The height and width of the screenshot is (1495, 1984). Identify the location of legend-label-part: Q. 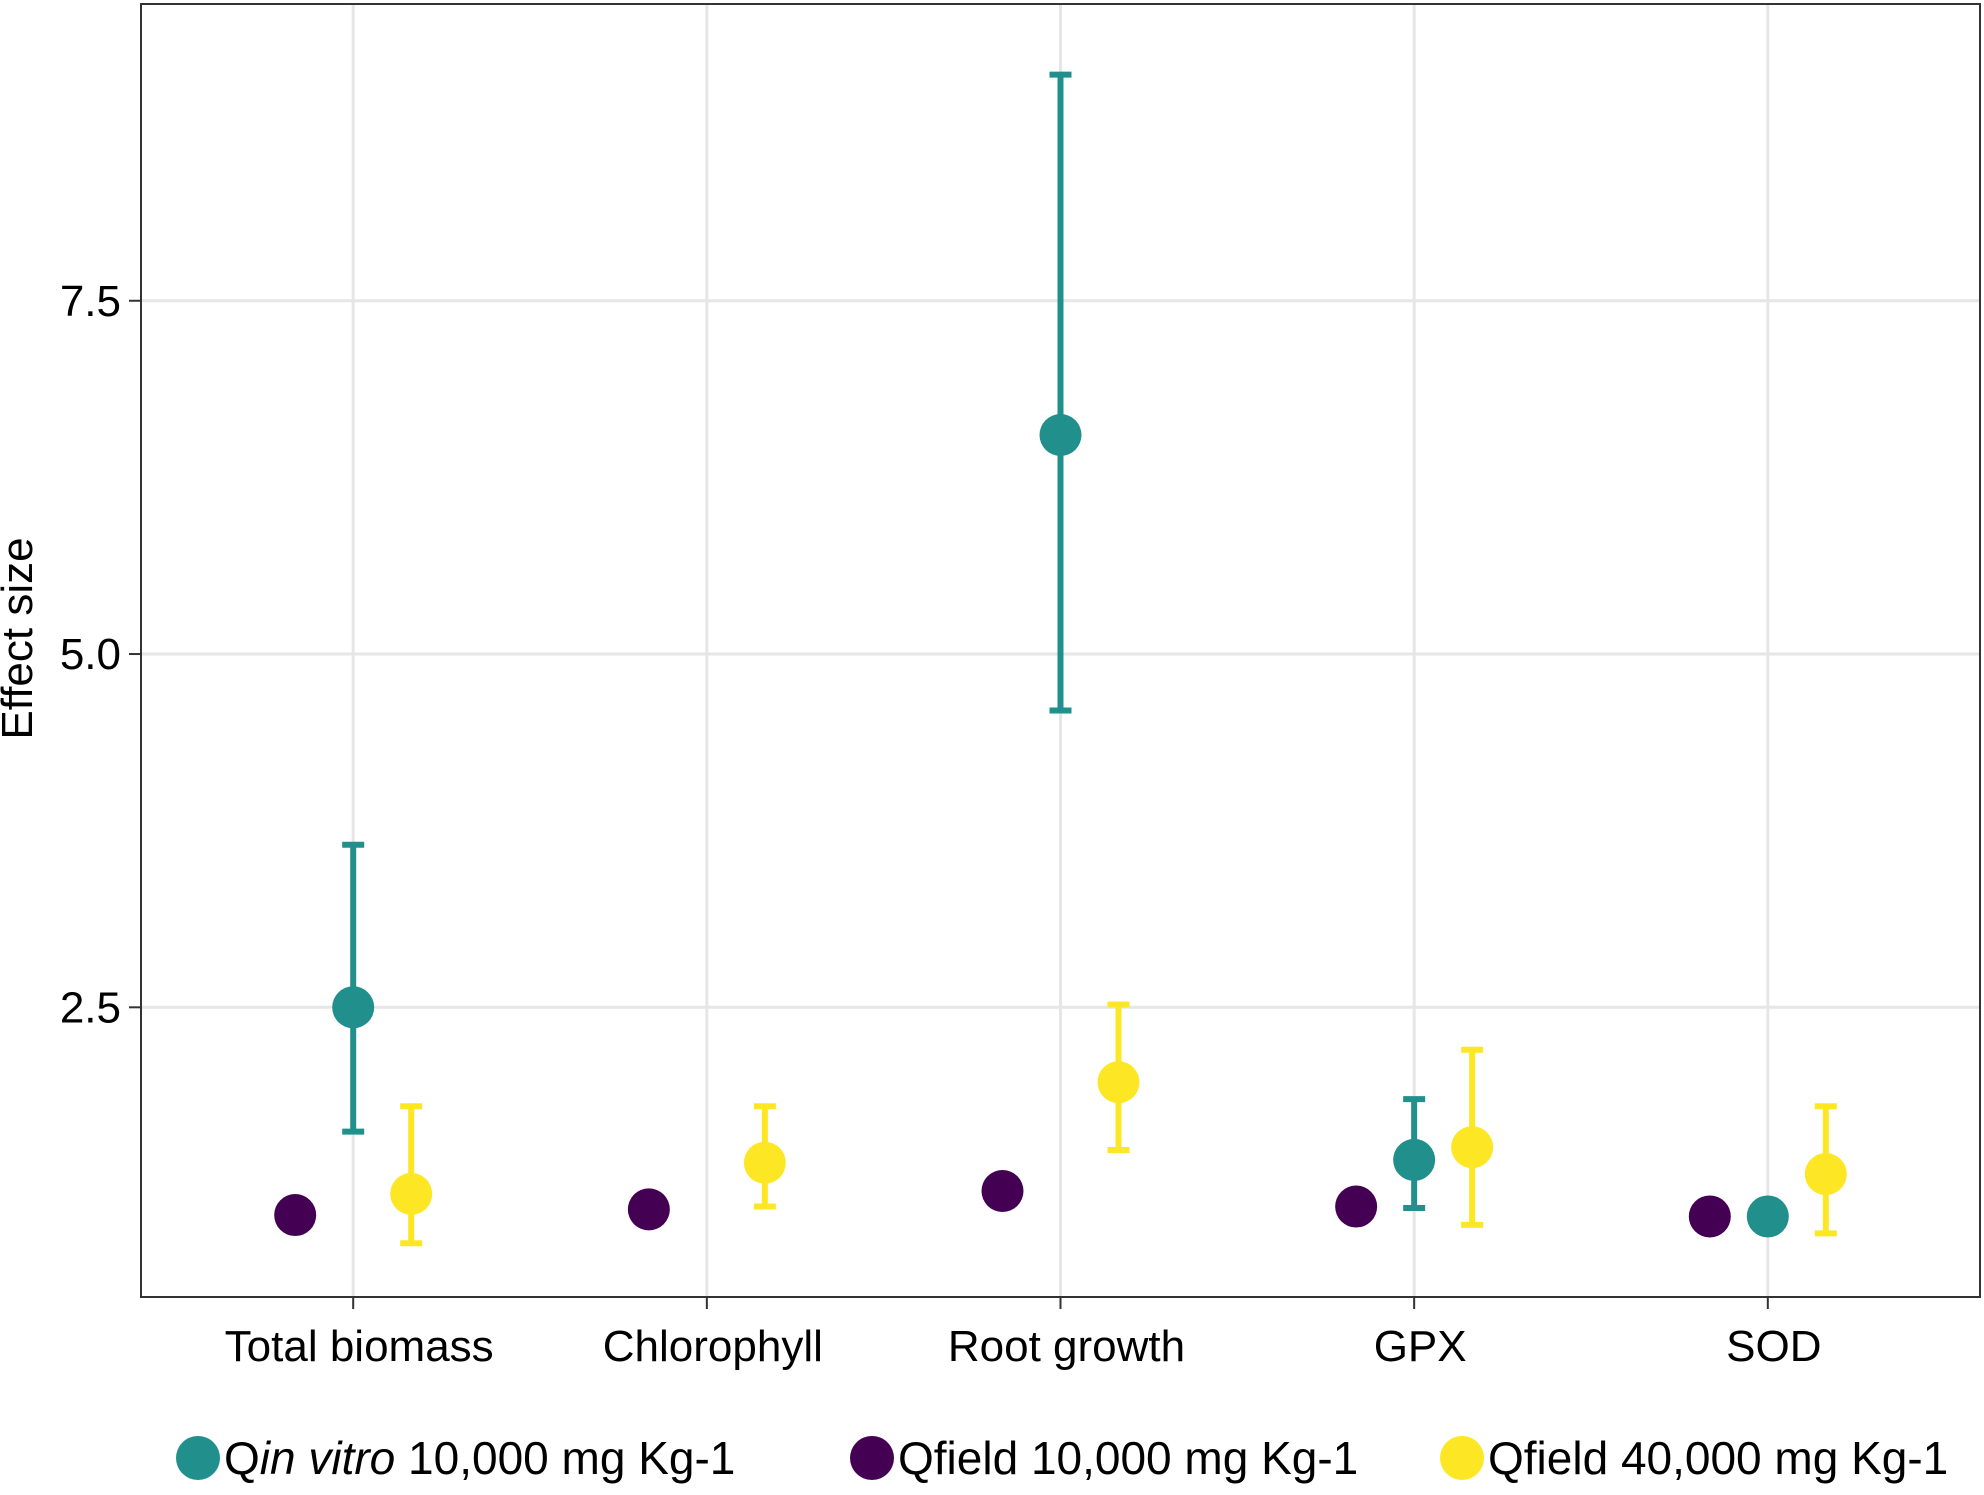
(242, 1458).